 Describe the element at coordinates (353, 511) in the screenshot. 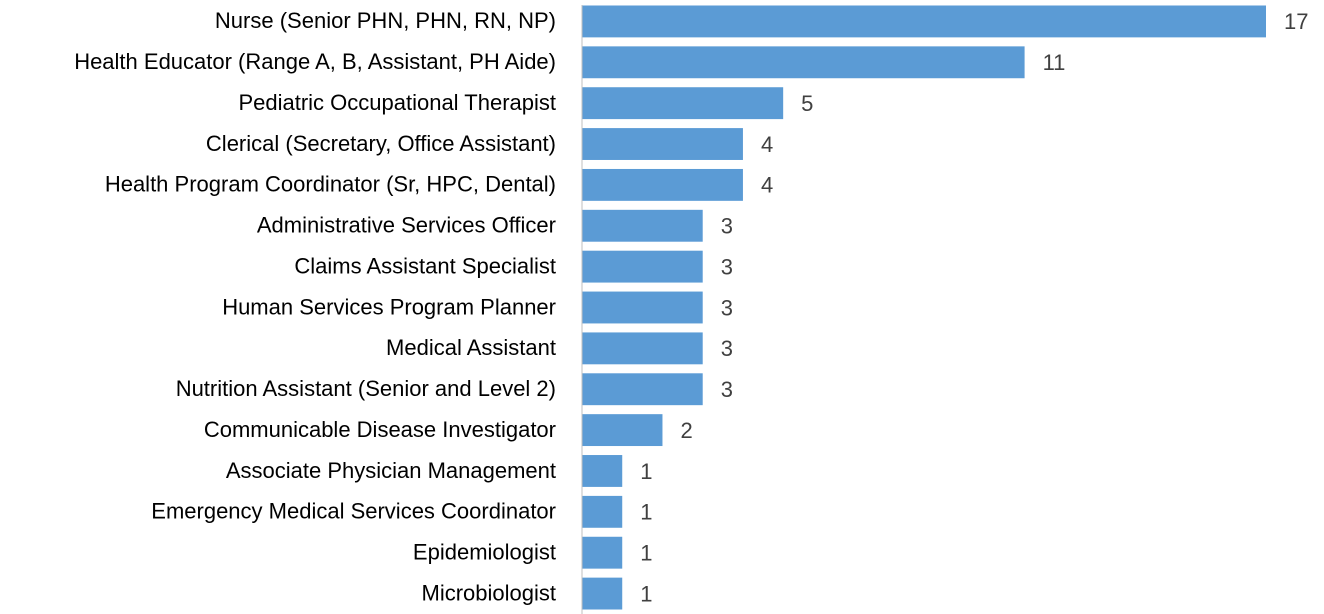

I see `category-label: Emergency Medical Services Coordinator` at that location.